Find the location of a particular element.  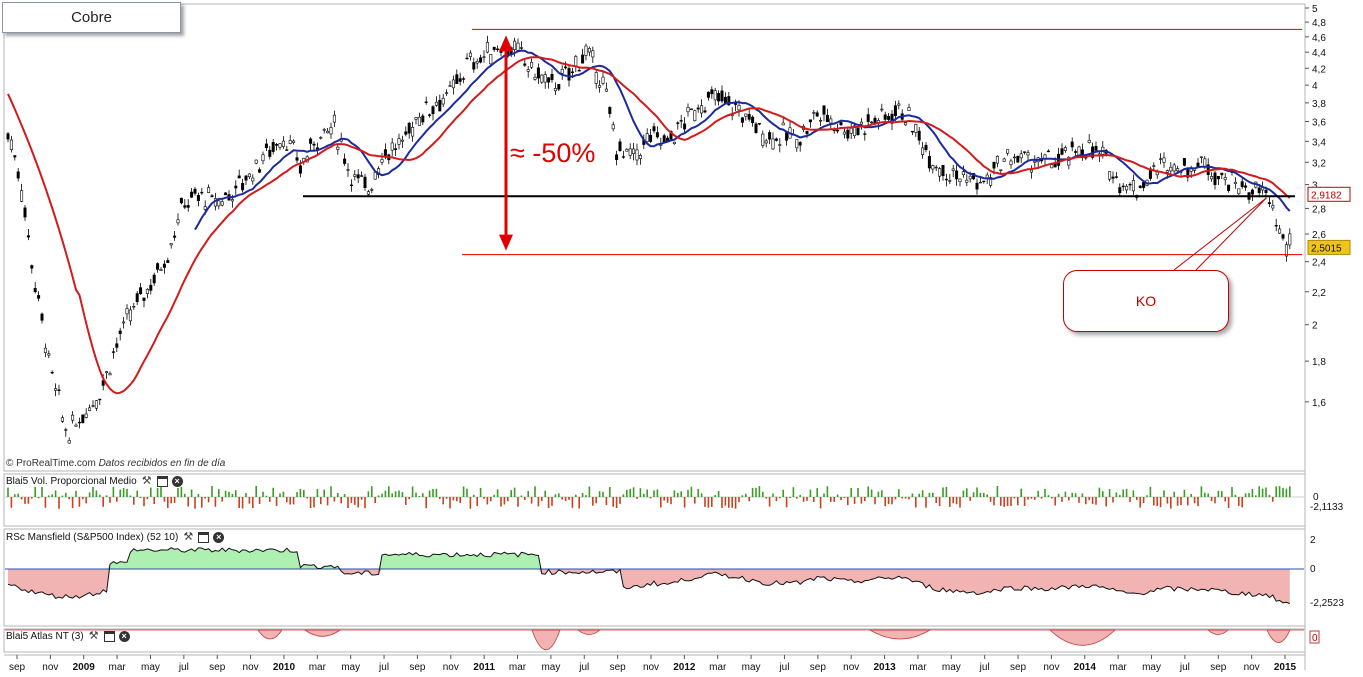

drop-percentage-label: ≈ -50% is located at coordinates (553, 153).